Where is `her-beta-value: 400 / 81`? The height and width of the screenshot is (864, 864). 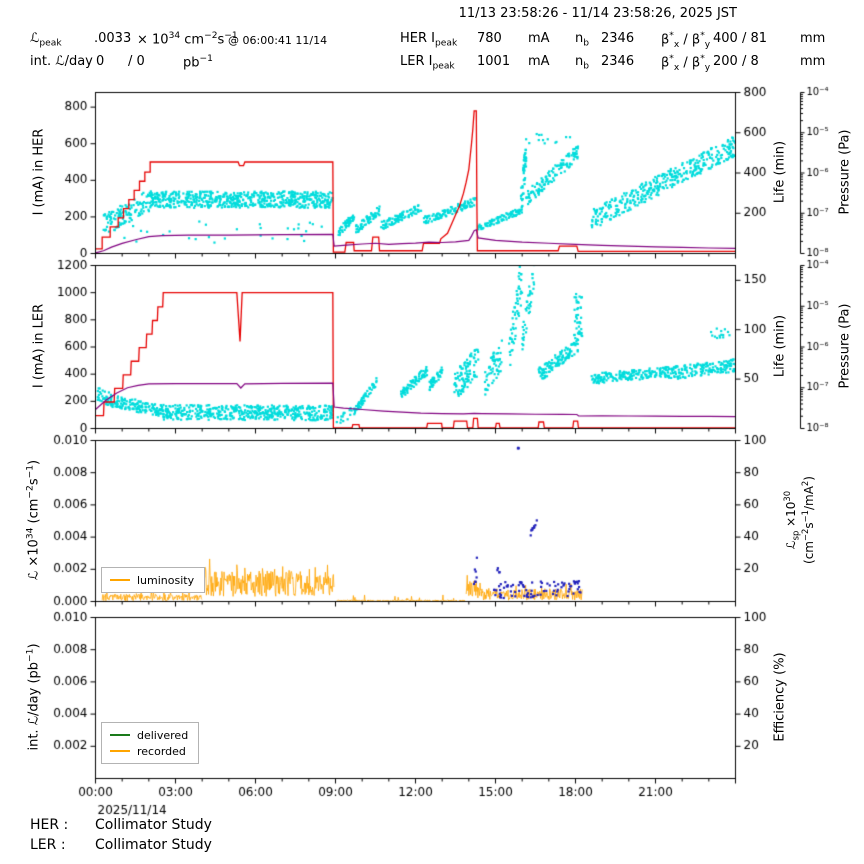
her-beta-value: 400 / 81 is located at coordinates (740, 38).